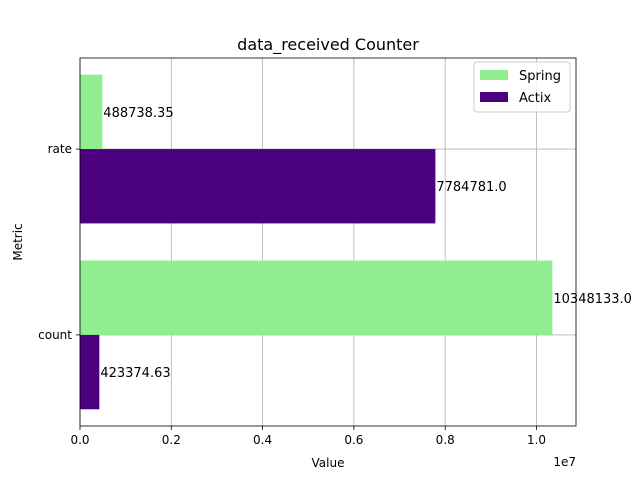 Image resolution: width=640 pixels, height=480 pixels. I want to click on y-axis-ticks: rate count, so click(59, 242).